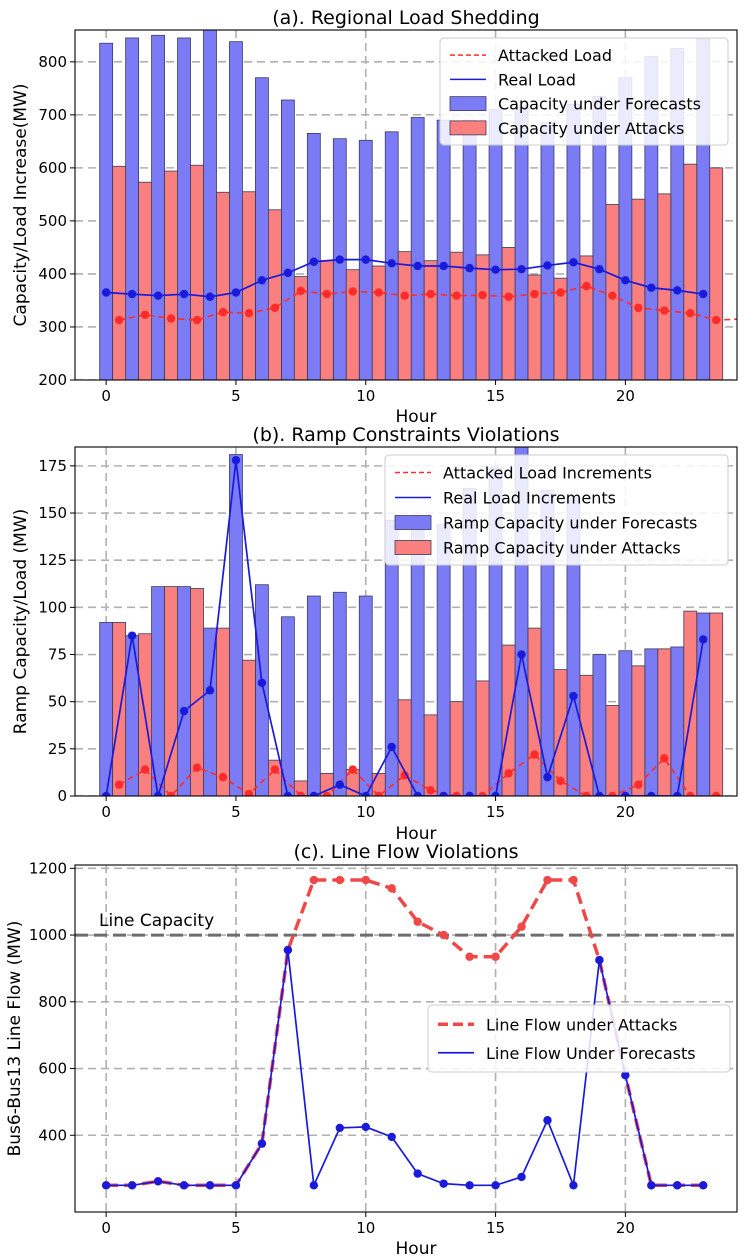  What do you see at coordinates (15, 1039) in the screenshot?
I see `y-axis-label: Bus6-Bus13 Line Flow (MW)` at bounding box center [15, 1039].